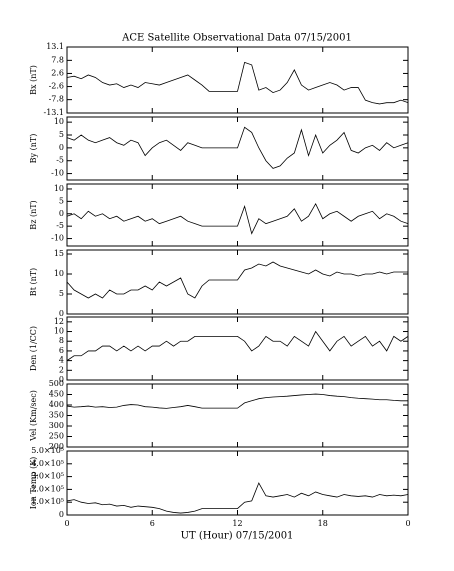 The height and width of the screenshot is (571, 454). I want to click on y-tick-label: 1.0×10⁵, so click(47, 501).